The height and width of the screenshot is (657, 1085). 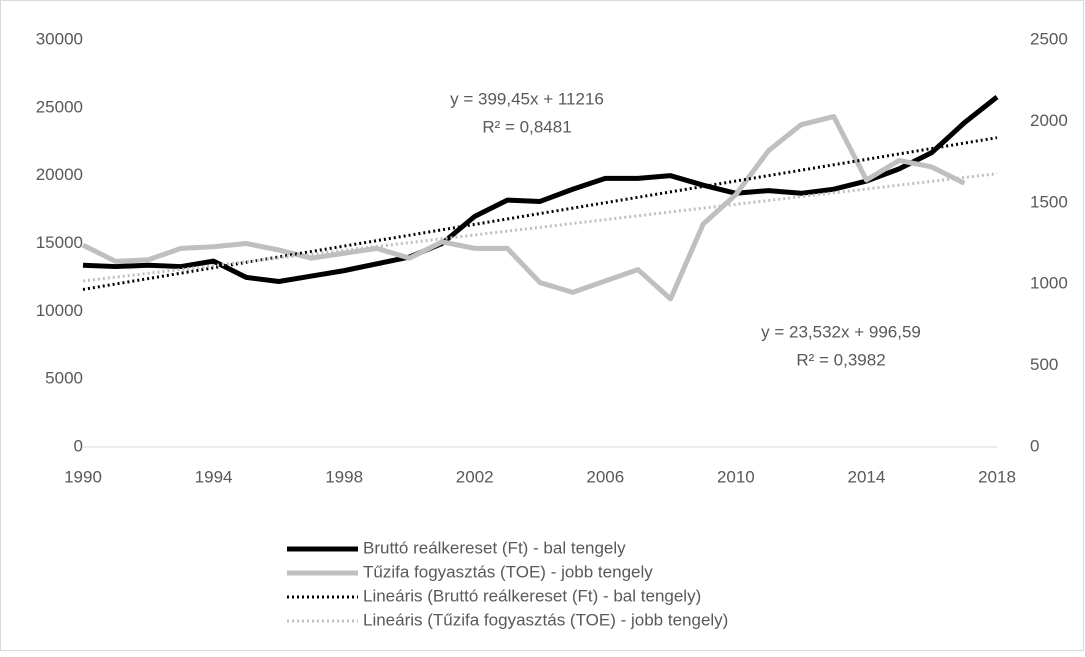 What do you see at coordinates (494, 547) in the screenshot?
I see `legend-label: Bruttó reálkereset (Ft) - bal tengely` at bounding box center [494, 547].